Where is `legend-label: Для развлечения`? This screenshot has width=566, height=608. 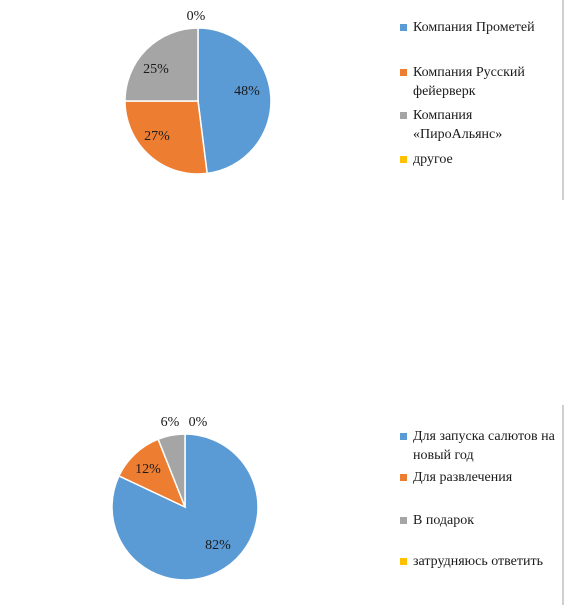
legend-label: Для развлечения is located at coordinates (463, 477).